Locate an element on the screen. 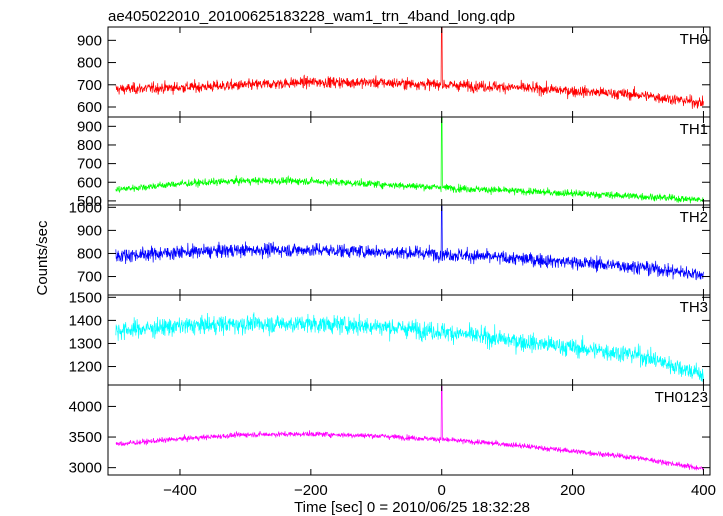 The image size is (723, 516). panel-label-th0: TH0 is located at coordinates (694, 39).